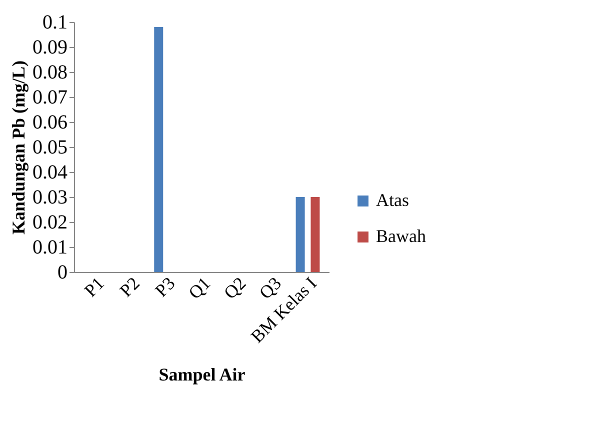 This screenshot has width=605, height=438. What do you see at coordinates (50, 97) in the screenshot?
I see `y-tick-label: 0.07` at bounding box center [50, 97].